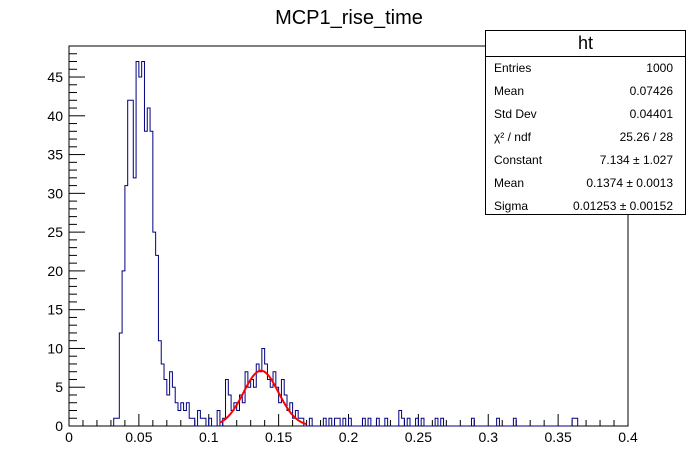 The width and height of the screenshot is (698, 474). Describe the element at coordinates (489, 437) in the screenshot. I see `x-tick-label: 0.3` at that location.